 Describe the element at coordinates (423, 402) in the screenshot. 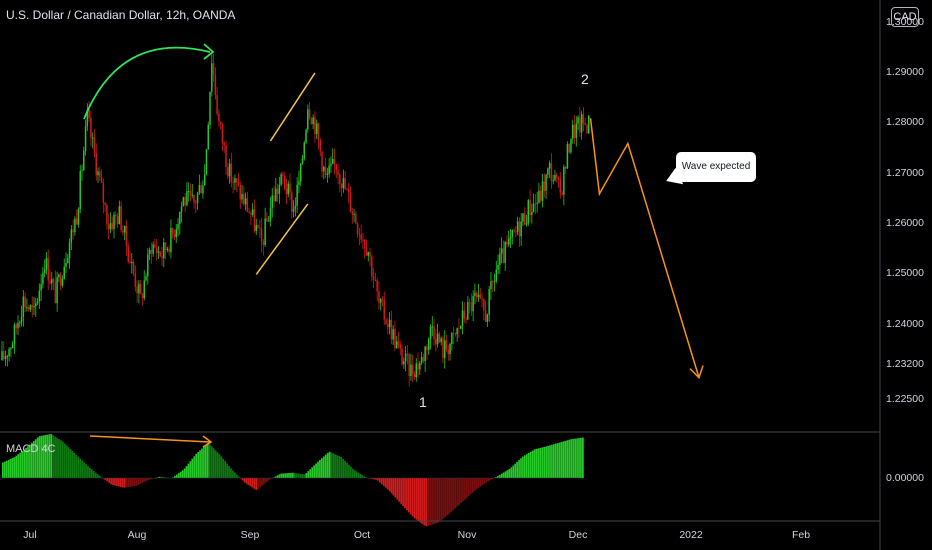

I see `wave-label-1: 1` at that location.